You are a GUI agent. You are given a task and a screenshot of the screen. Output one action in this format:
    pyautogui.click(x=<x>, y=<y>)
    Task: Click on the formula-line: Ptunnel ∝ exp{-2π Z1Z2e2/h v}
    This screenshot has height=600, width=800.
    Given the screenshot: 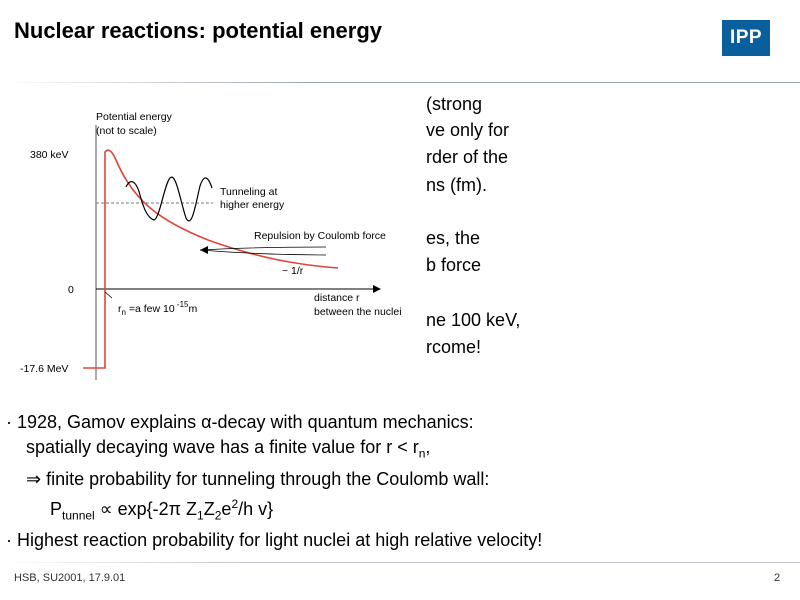 What is the action you would take?
    pyautogui.click(x=274, y=510)
    